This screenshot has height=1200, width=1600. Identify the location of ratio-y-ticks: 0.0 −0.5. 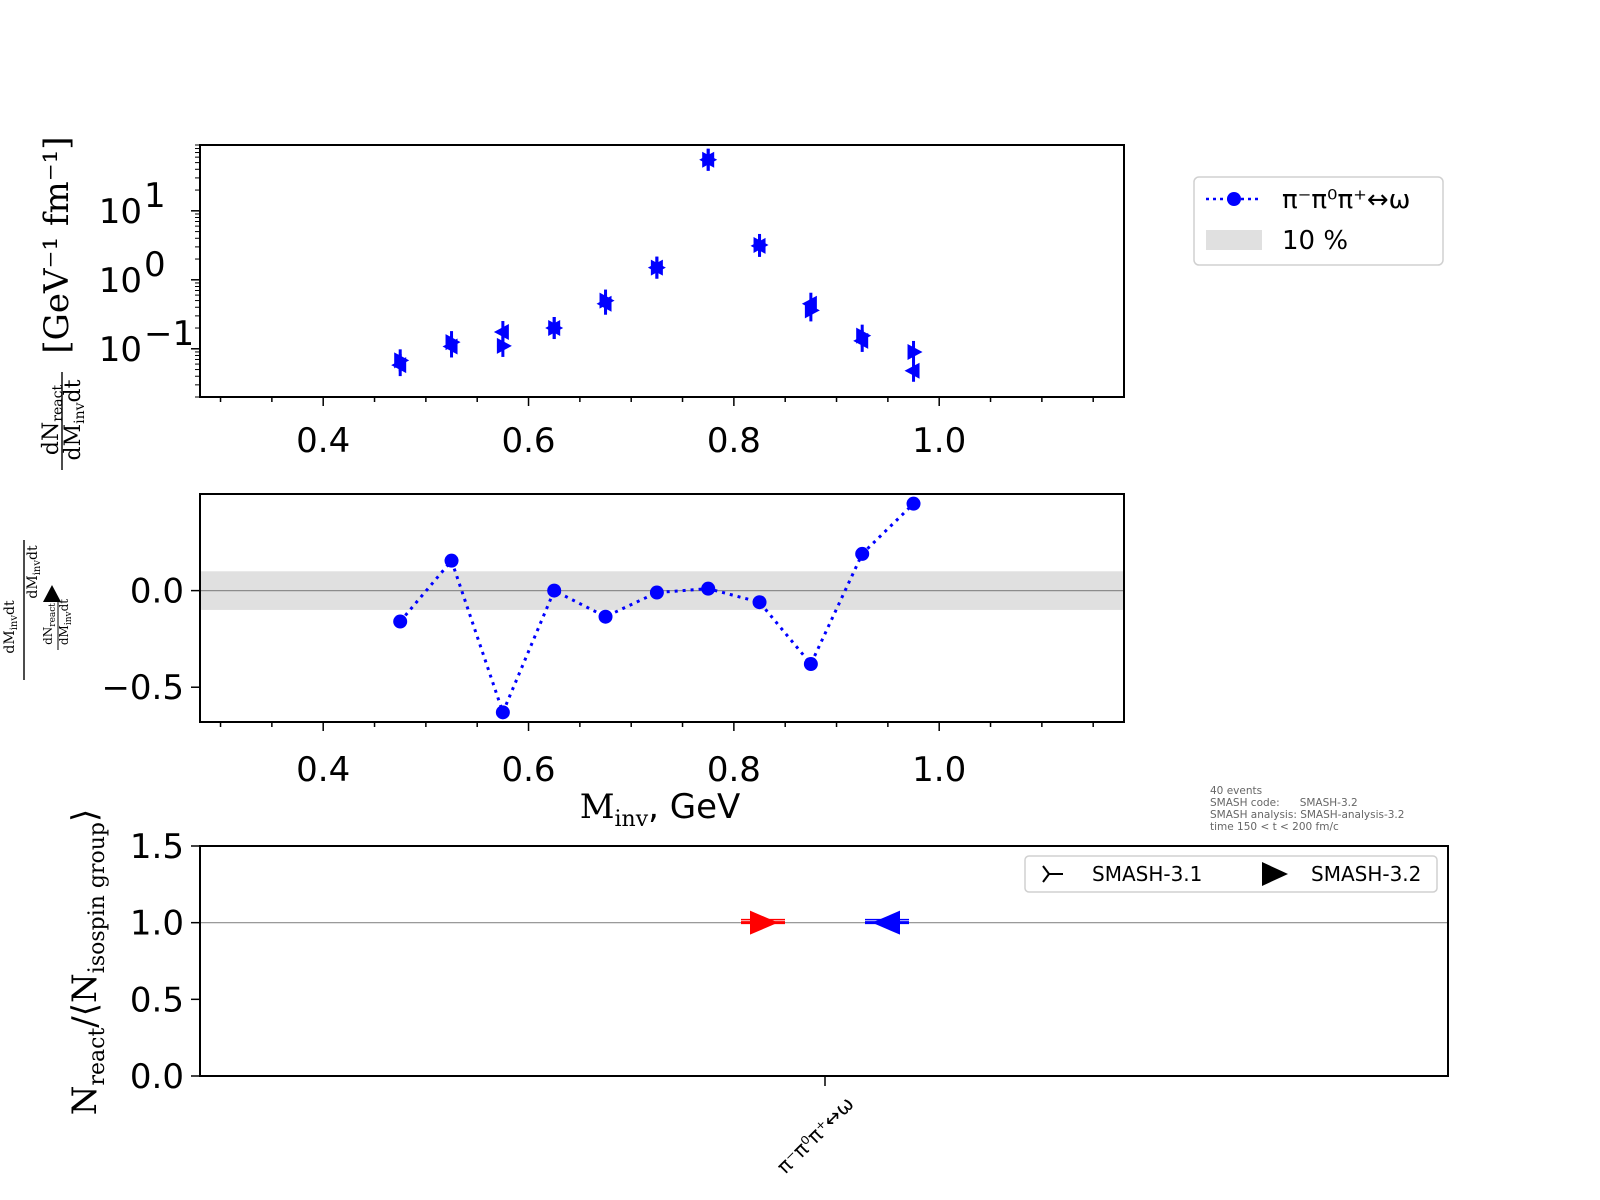
(150, 640).